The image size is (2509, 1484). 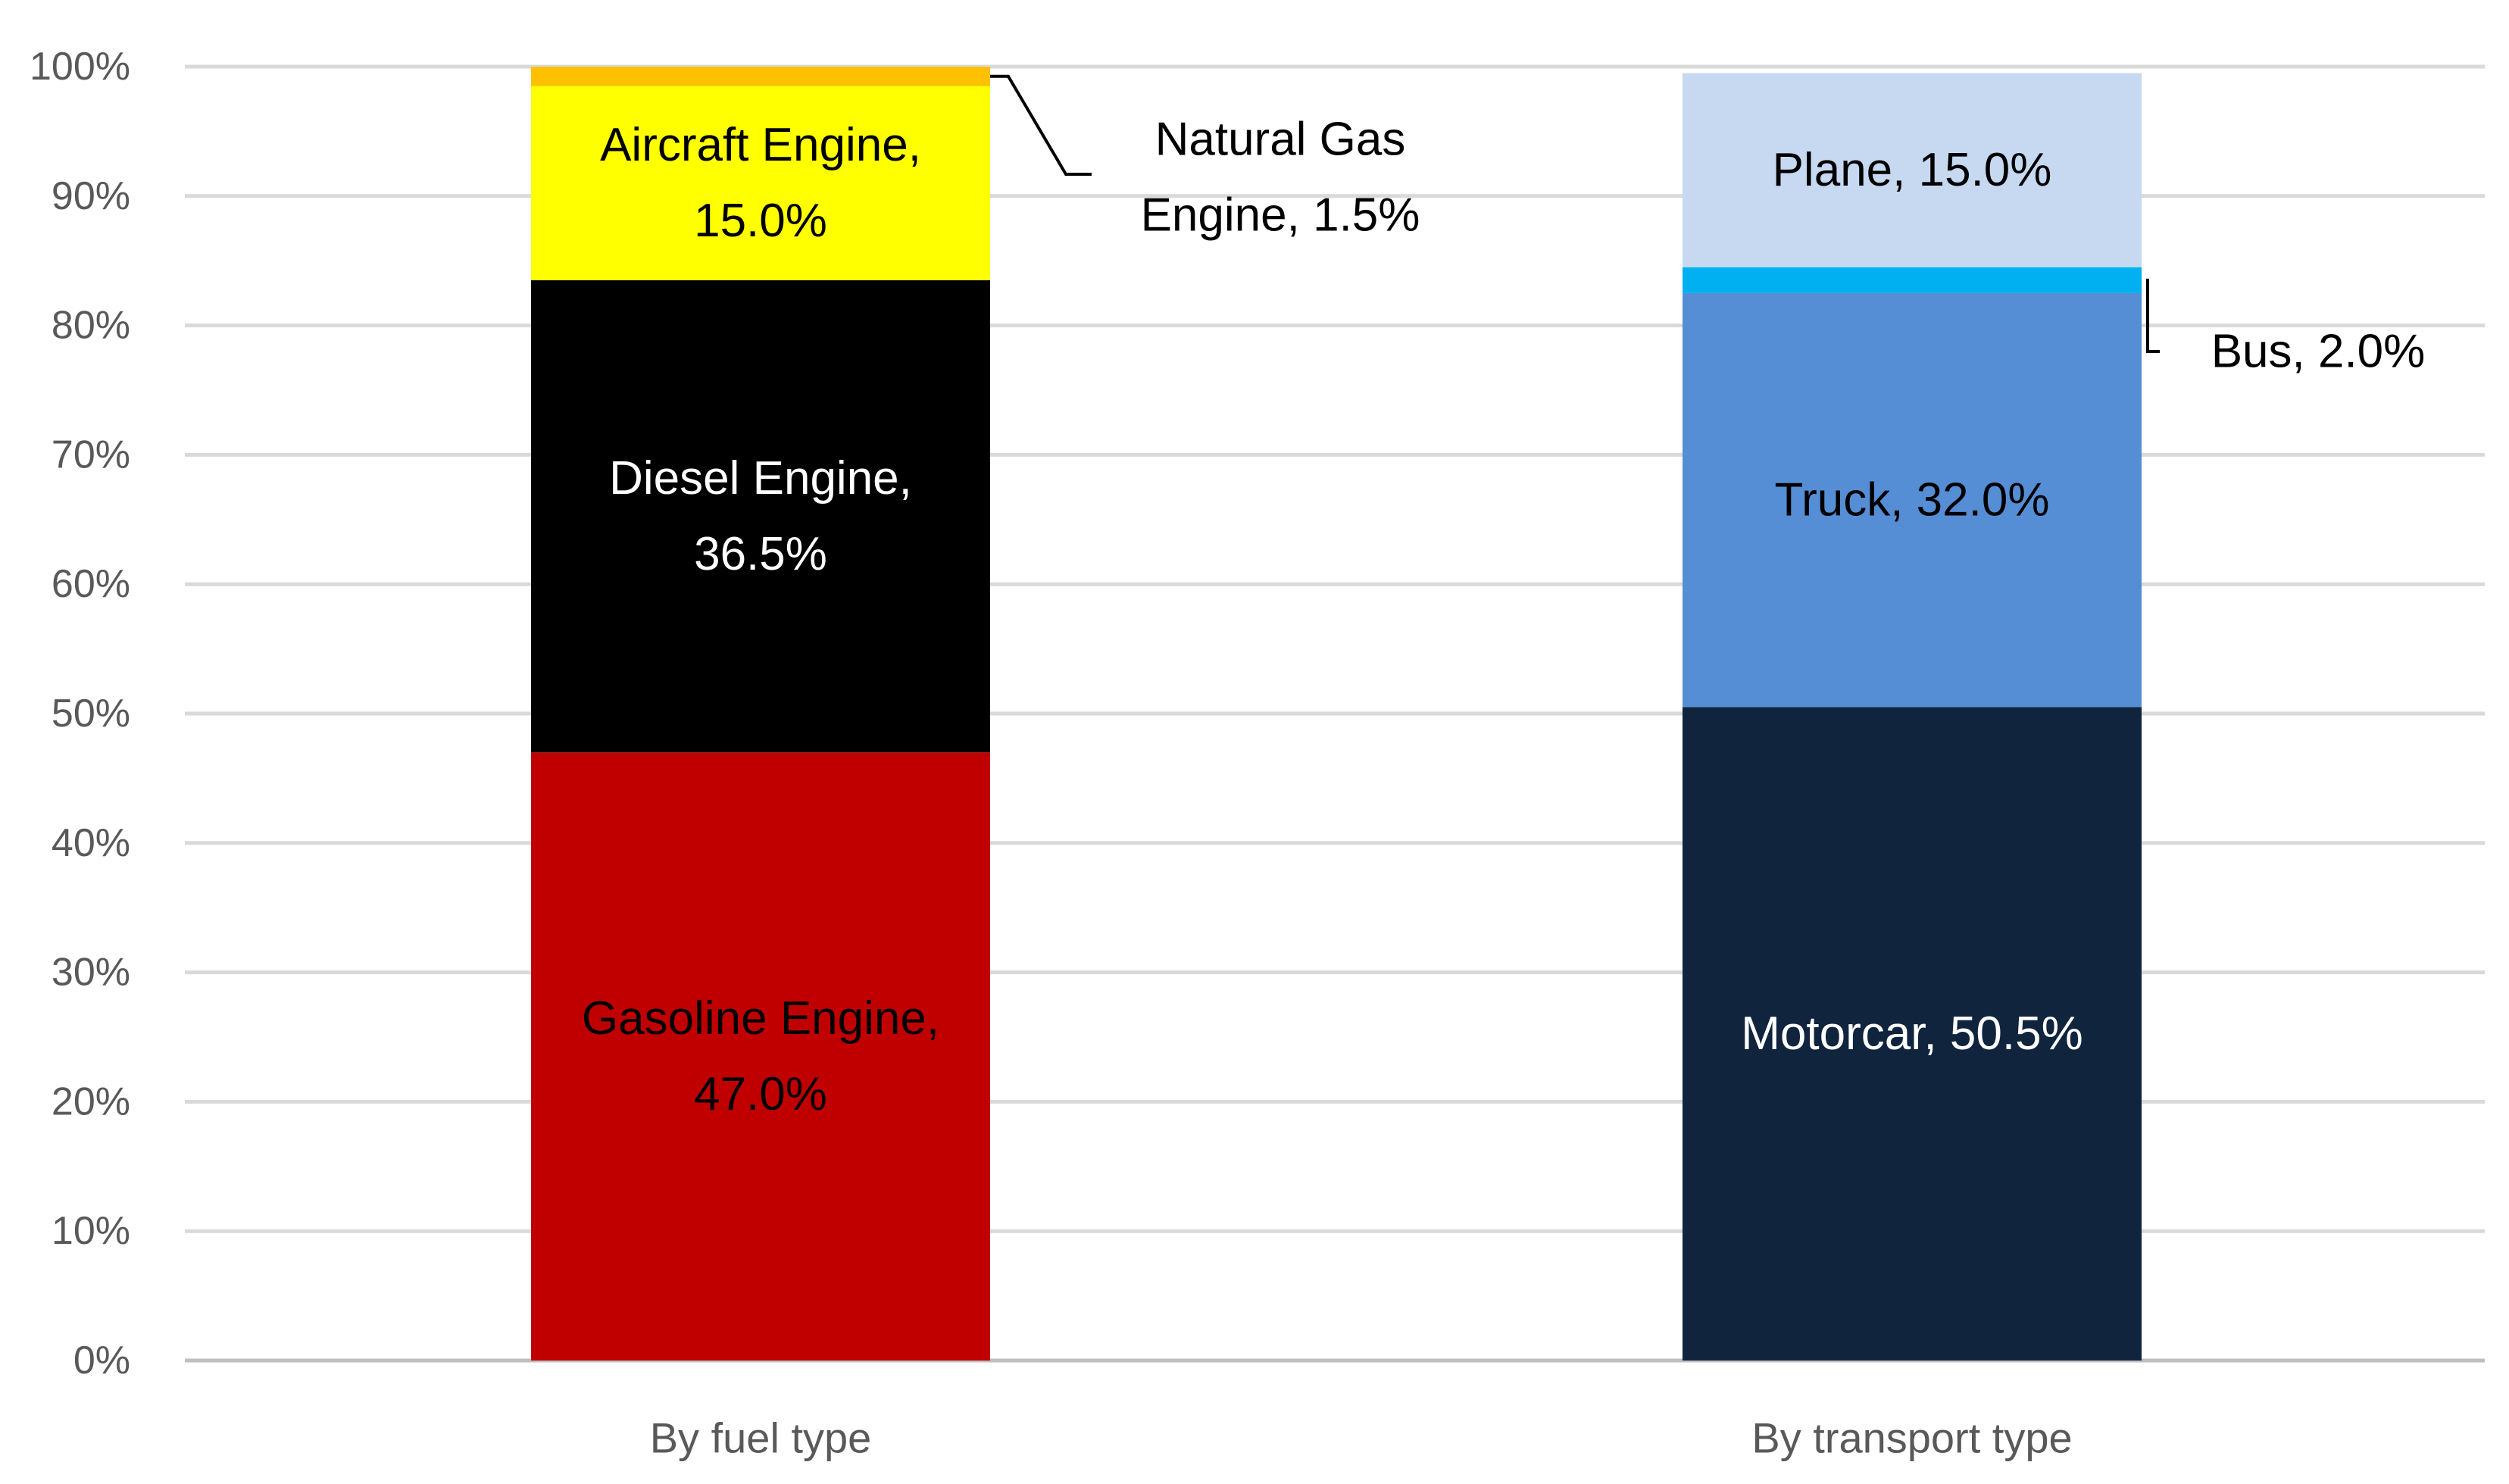 I want to click on y-tick-label-80: 80%, so click(x=91, y=326).